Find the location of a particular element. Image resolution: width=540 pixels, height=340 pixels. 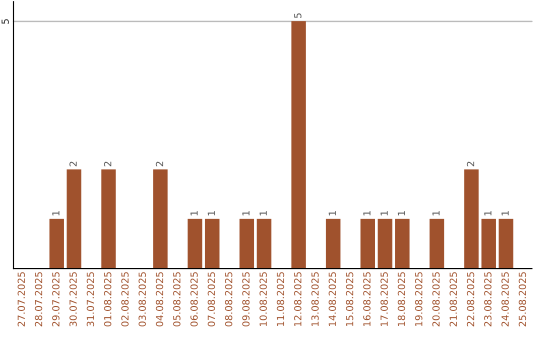

x-tick-label: 30.07.2025 is located at coordinates (73, 299).